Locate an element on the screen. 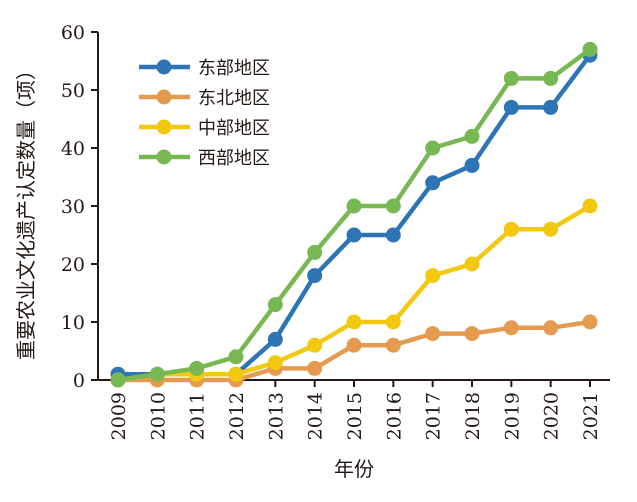 The image size is (637, 502). y-tick-label: 30 is located at coordinates (73, 207).